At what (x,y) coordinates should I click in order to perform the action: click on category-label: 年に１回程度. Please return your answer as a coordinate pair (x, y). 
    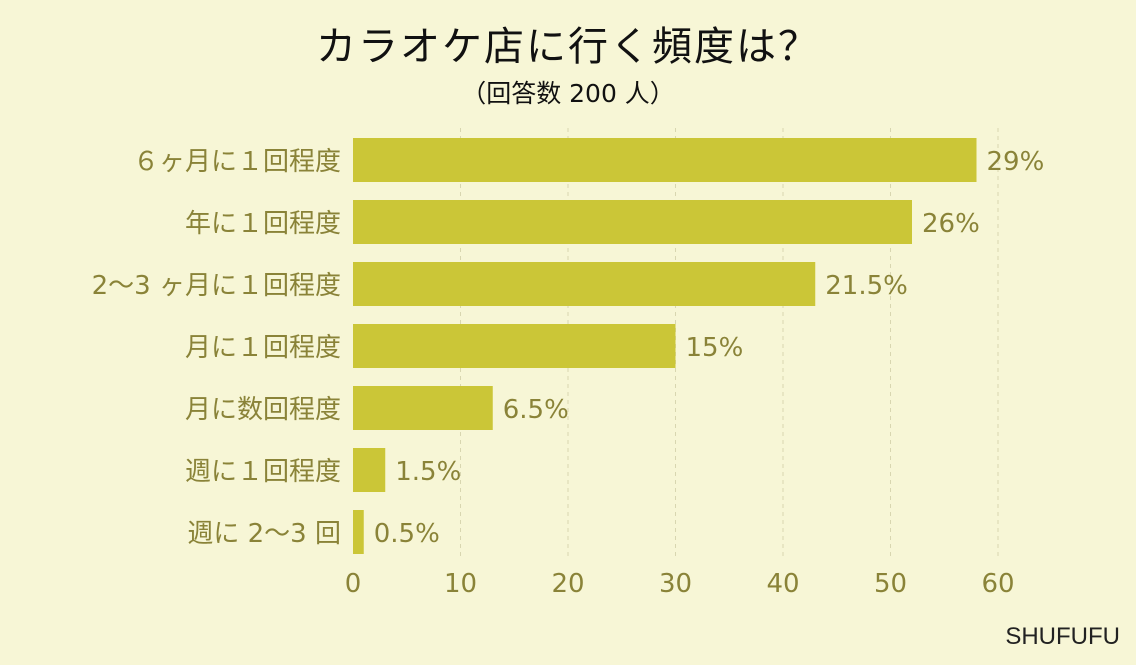
    Looking at the image, I should click on (263, 224).